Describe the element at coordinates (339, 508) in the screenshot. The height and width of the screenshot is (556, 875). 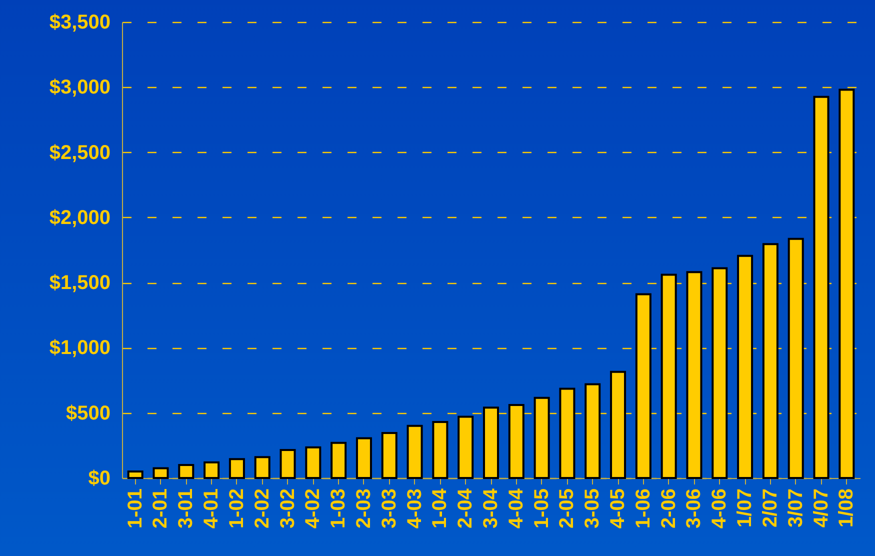
I see `x-tick-label: 1-03` at that location.